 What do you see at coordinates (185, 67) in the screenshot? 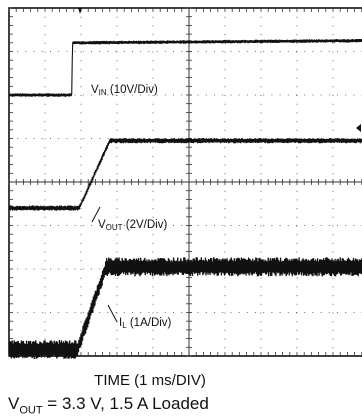
I see `trace-vin` at bounding box center [185, 67].